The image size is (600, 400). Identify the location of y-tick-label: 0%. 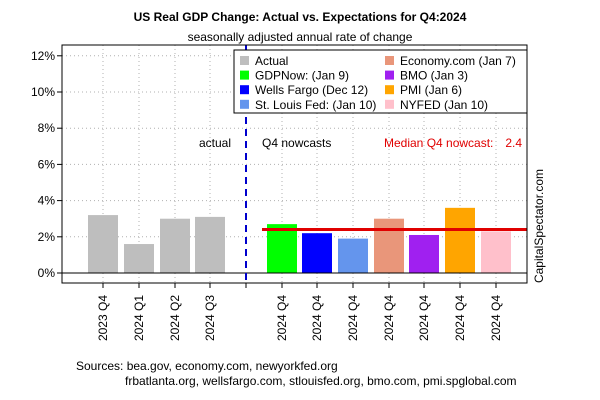
(47, 273).